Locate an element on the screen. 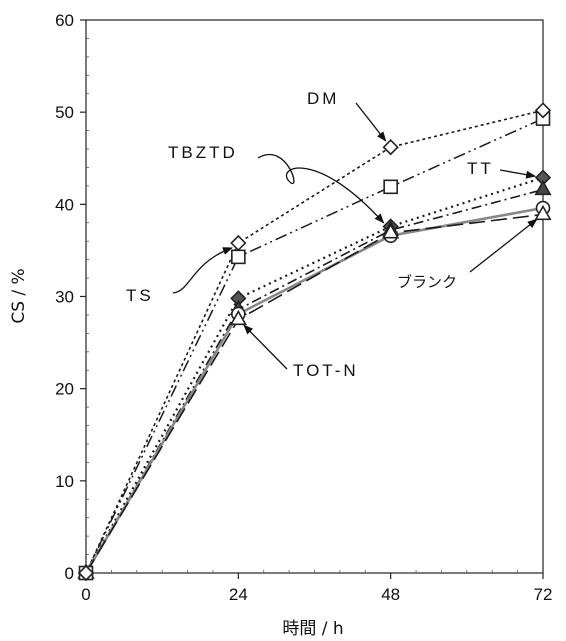  annotation-label: ブランク is located at coordinates (427, 282).